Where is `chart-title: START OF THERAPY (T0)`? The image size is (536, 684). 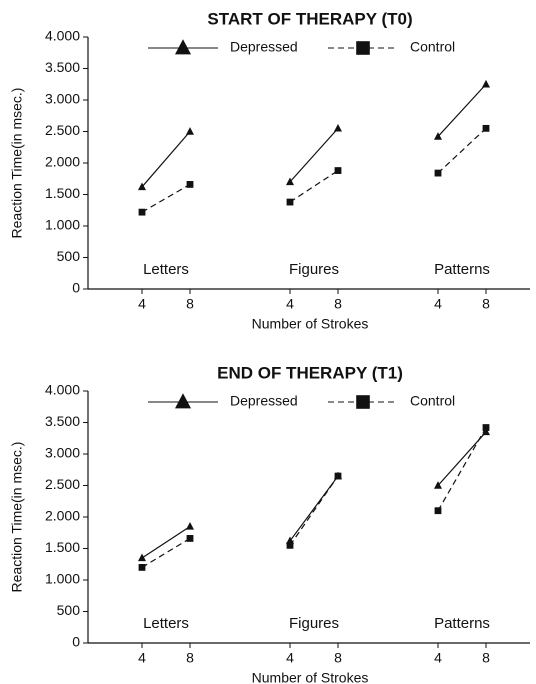
chart-title: START OF THERAPY (T0) is located at coordinates (309, 18).